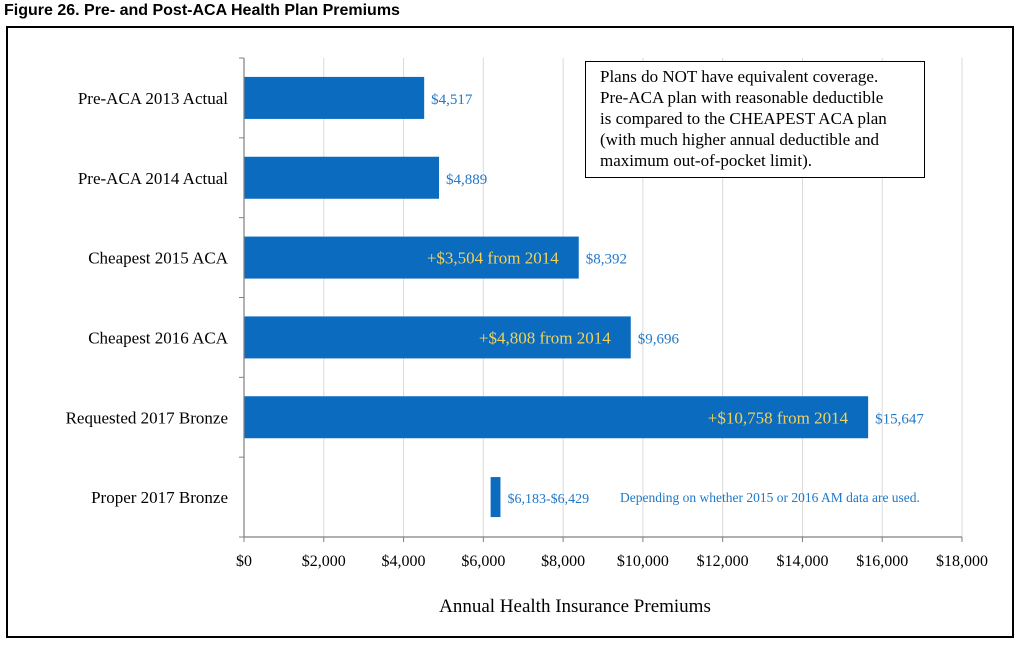  I want to click on x-tick-label: $18,000, so click(962, 561).